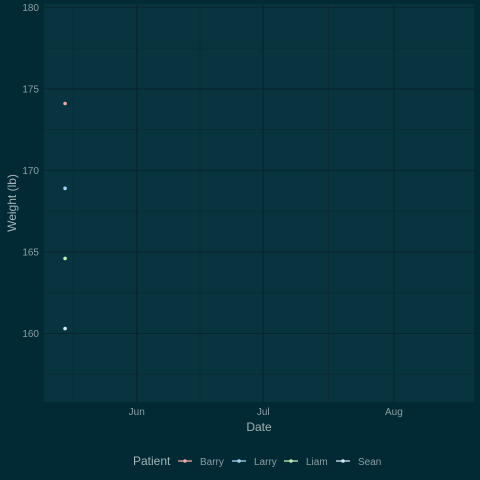 The height and width of the screenshot is (480, 480). Describe the element at coordinates (65, 103) in the screenshot. I see `data-point-barry` at that location.